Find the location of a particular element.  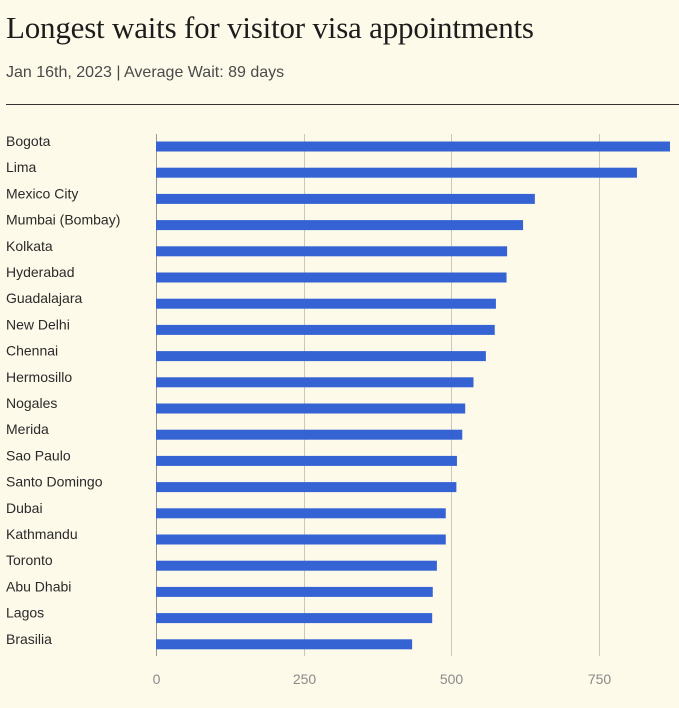

category-label: Kathmandu is located at coordinates (42, 534).